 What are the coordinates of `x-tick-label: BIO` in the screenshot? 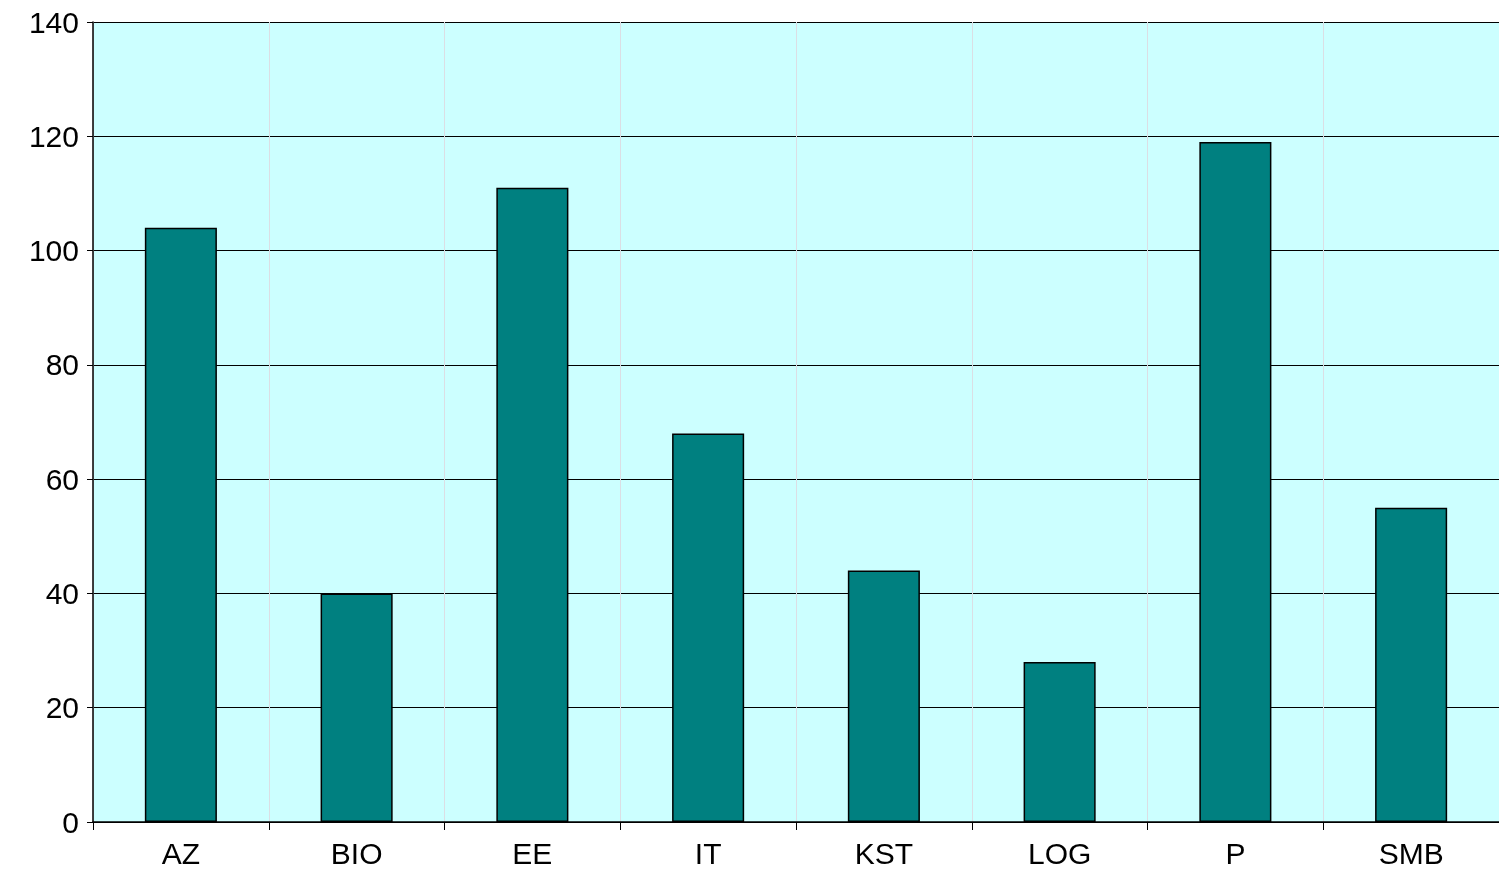 It's located at (356, 853).